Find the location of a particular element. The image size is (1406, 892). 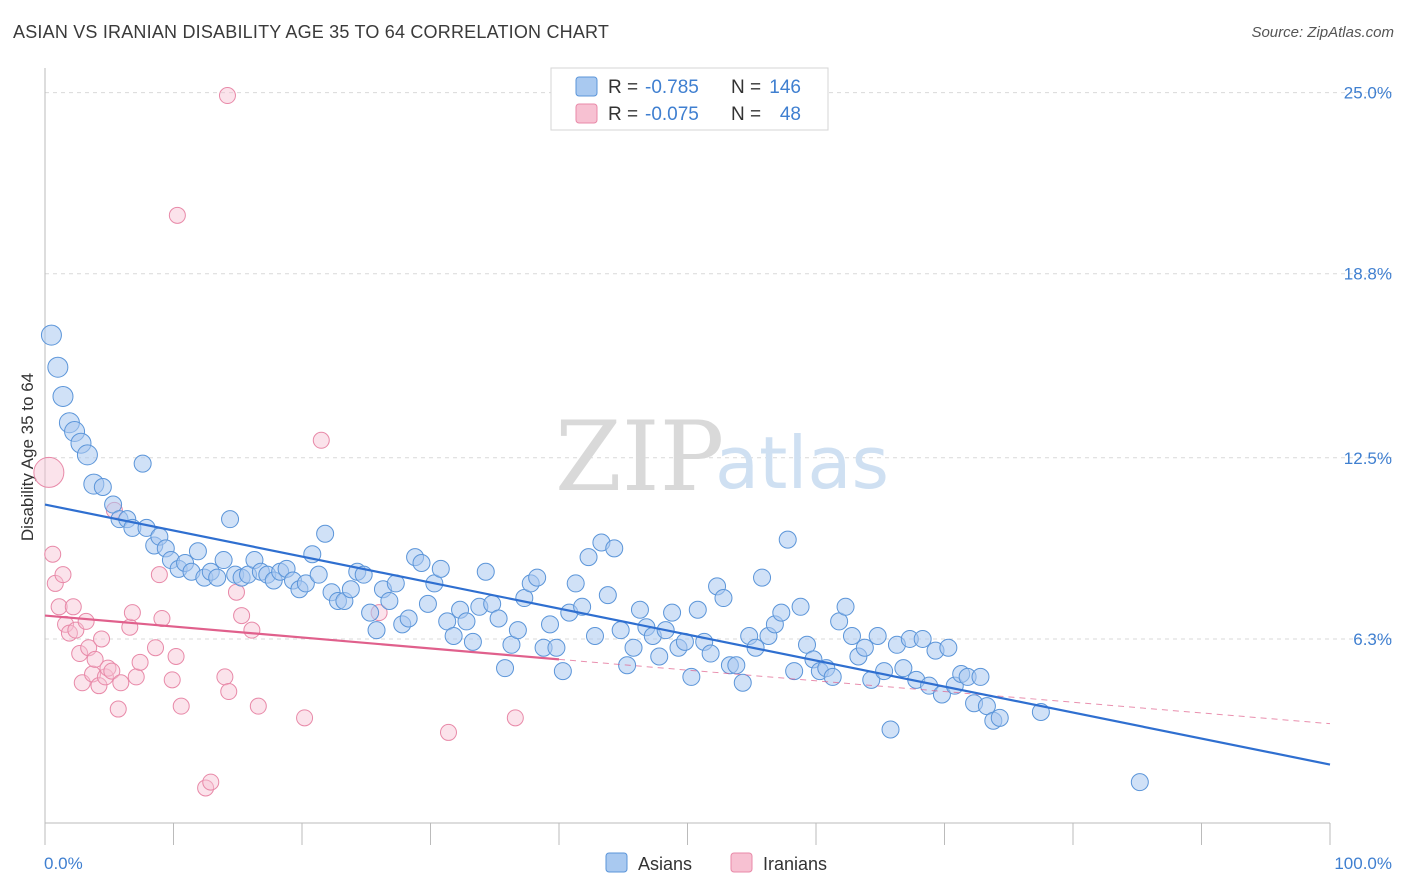

legend-swatch-iranians is located at coordinates (586, 113).